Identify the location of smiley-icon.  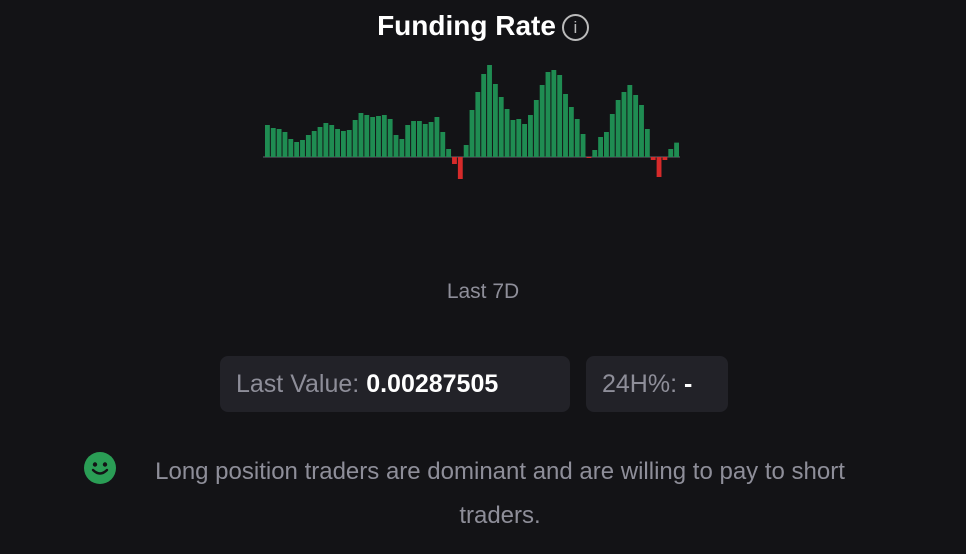
(100, 468).